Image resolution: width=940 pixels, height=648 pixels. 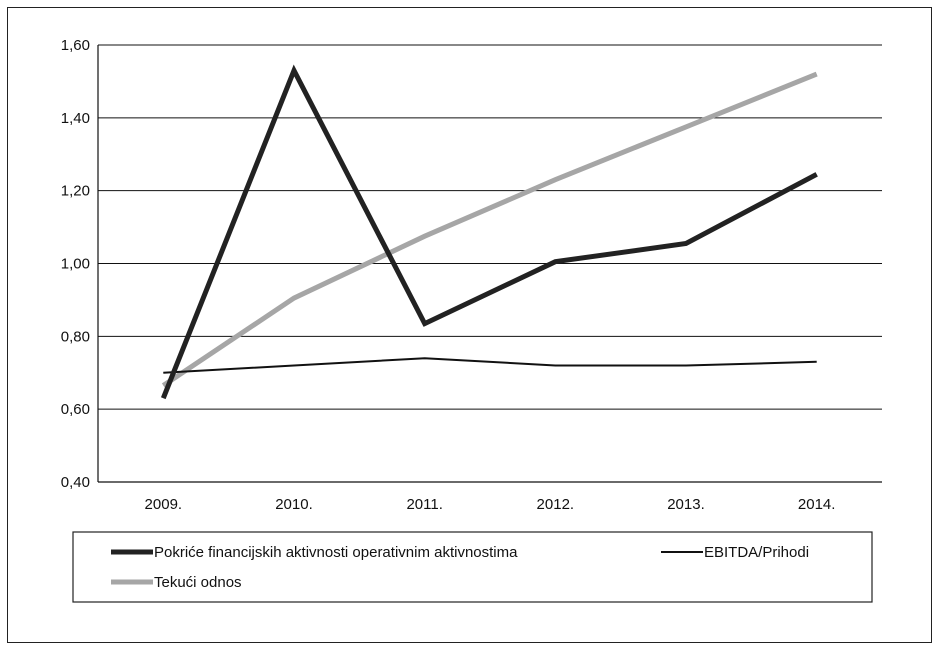 What do you see at coordinates (75, 482) in the screenshot?
I see `y-tick-label: 0,40` at bounding box center [75, 482].